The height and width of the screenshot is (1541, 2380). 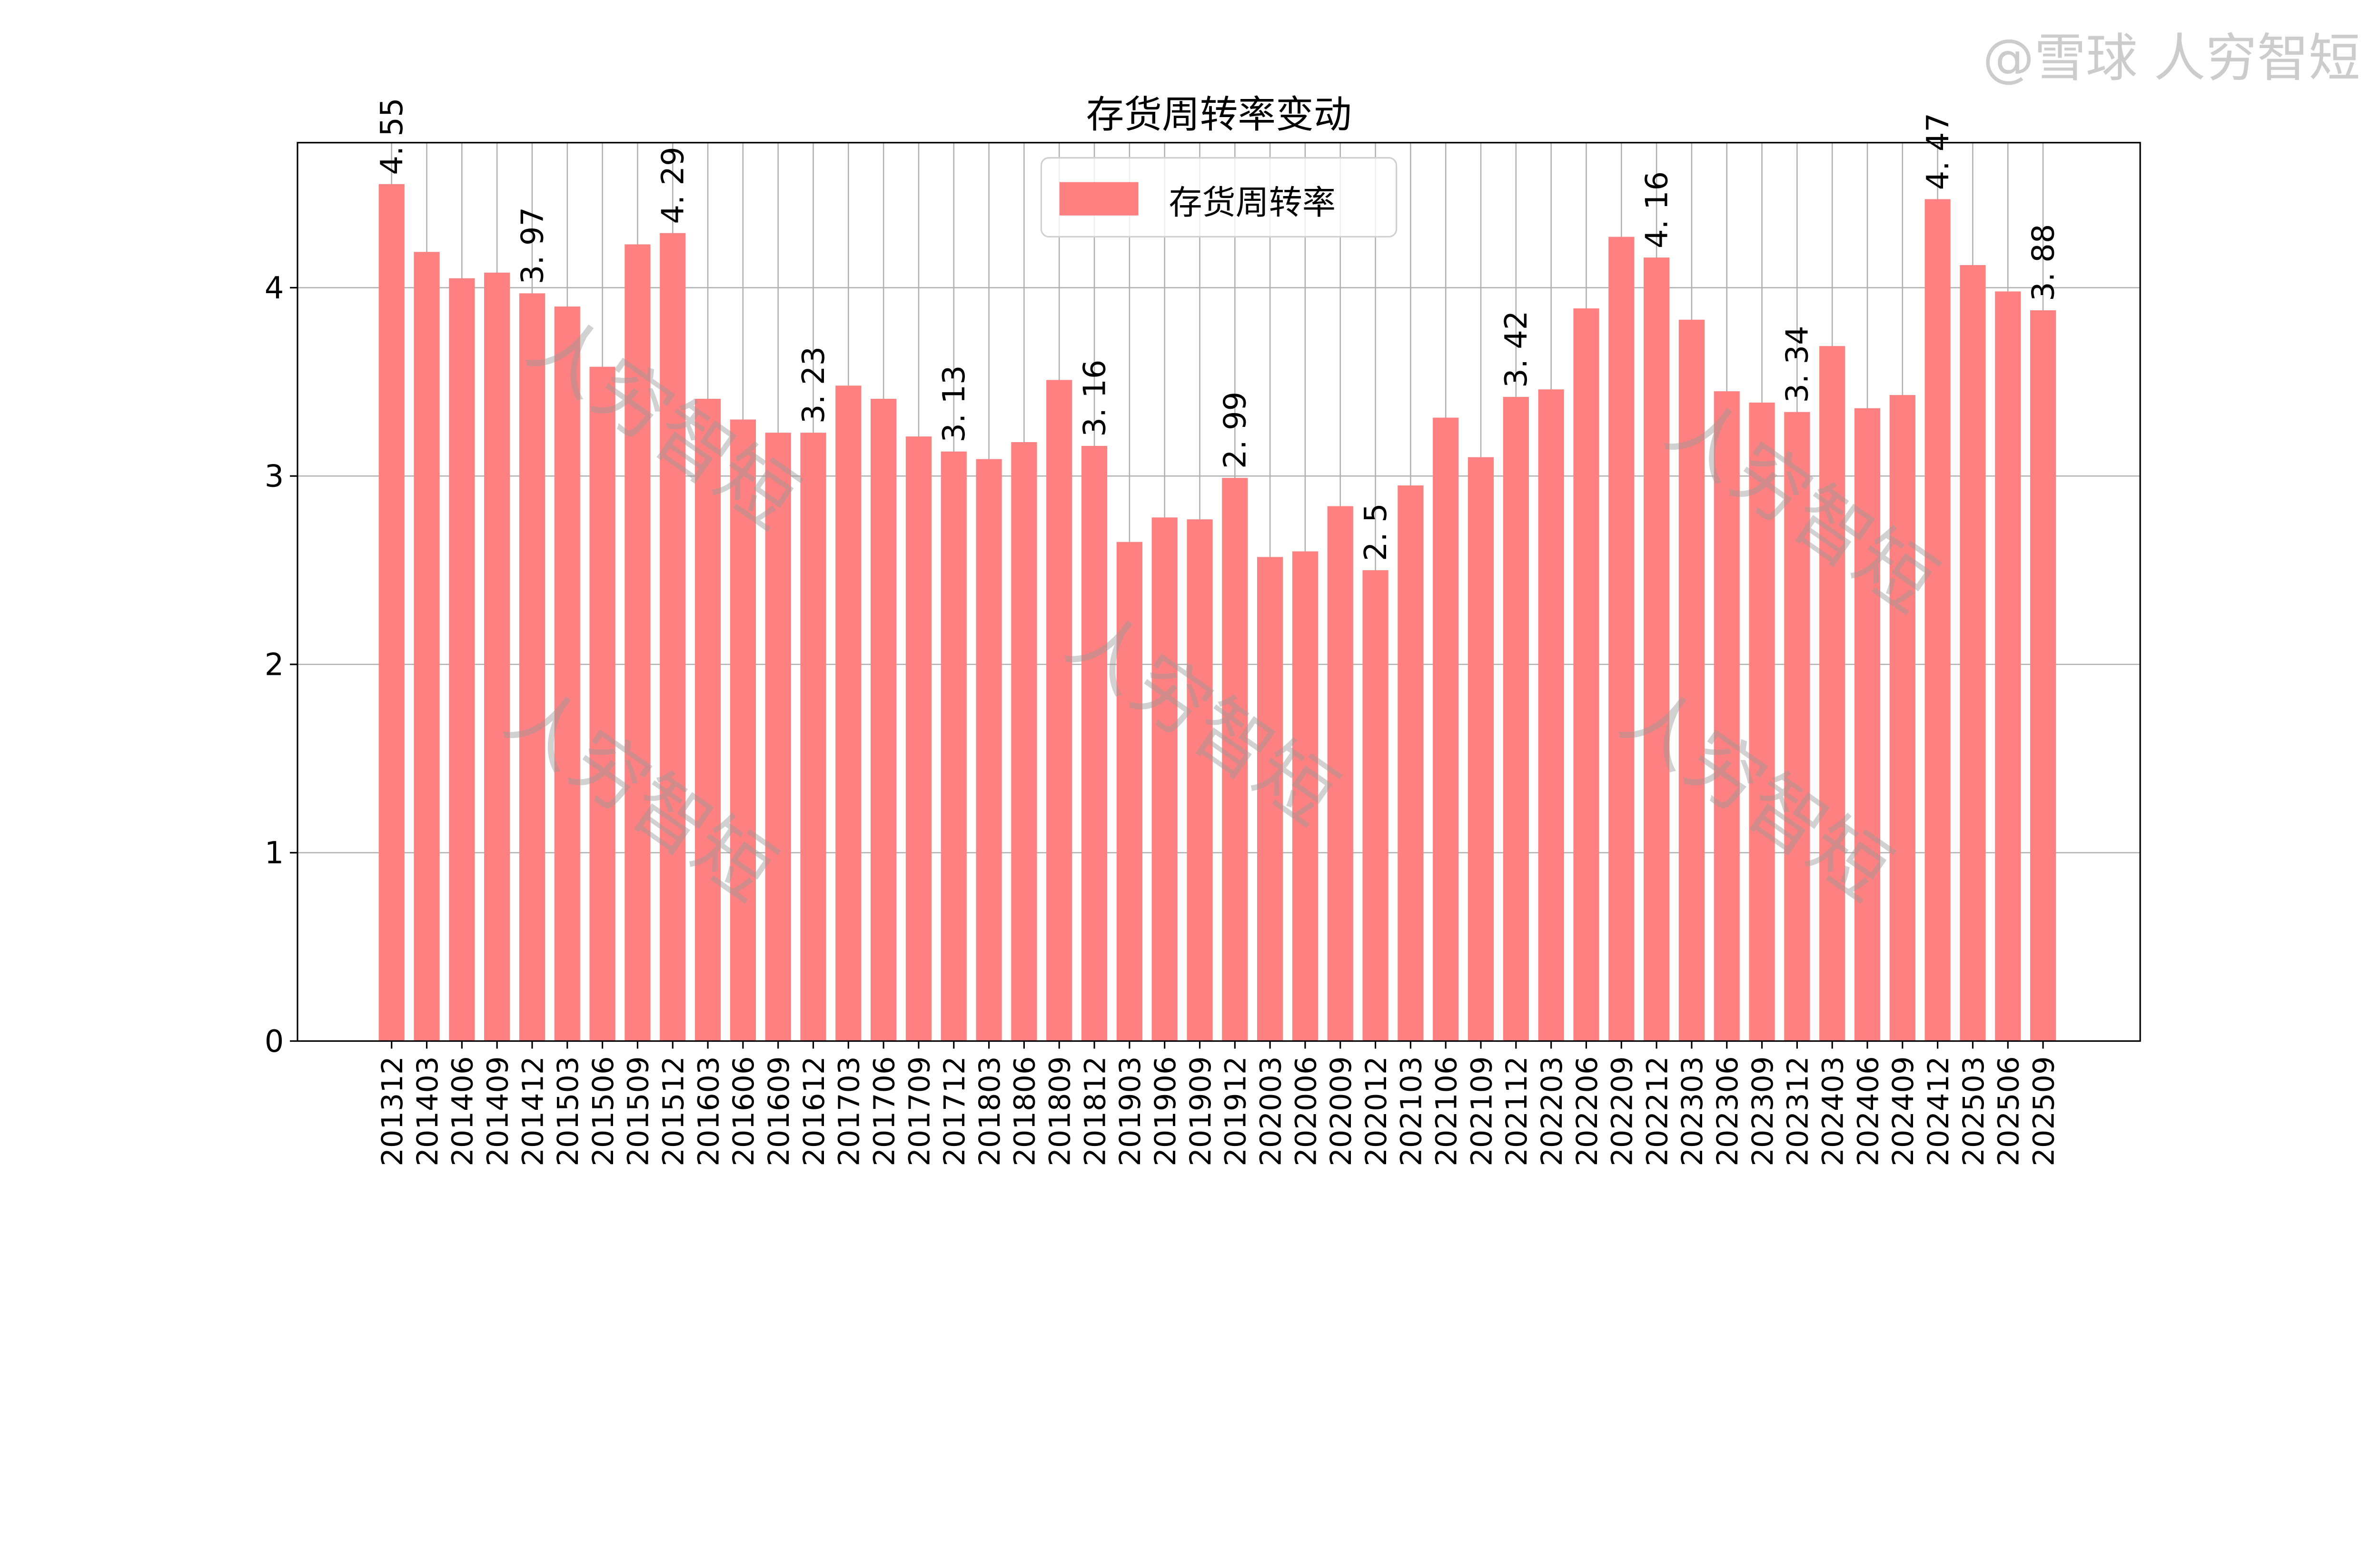 I want to click on data-label-201612: 3. 23, so click(x=814, y=385).